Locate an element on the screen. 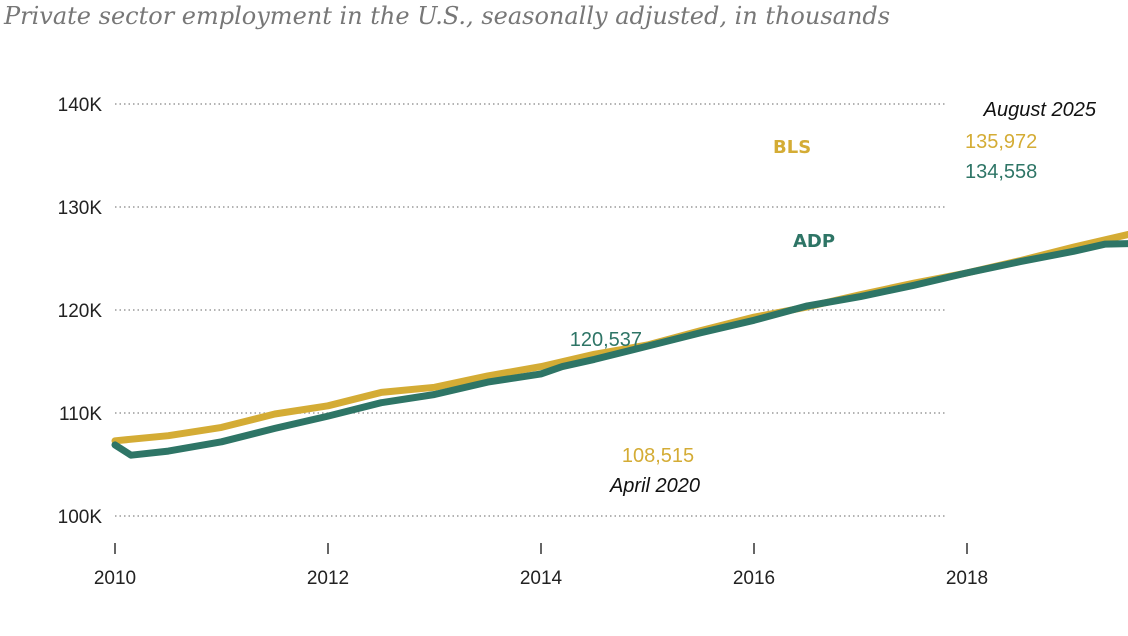 The width and height of the screenshot is (1128, 636). y-tick-label: 100K is located at coordinates (80, 517).